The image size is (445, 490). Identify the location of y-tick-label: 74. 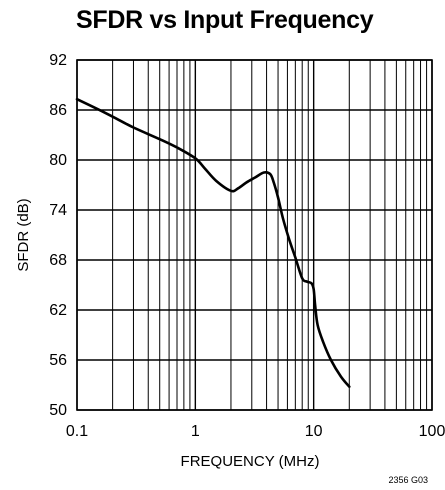
(58, 210).